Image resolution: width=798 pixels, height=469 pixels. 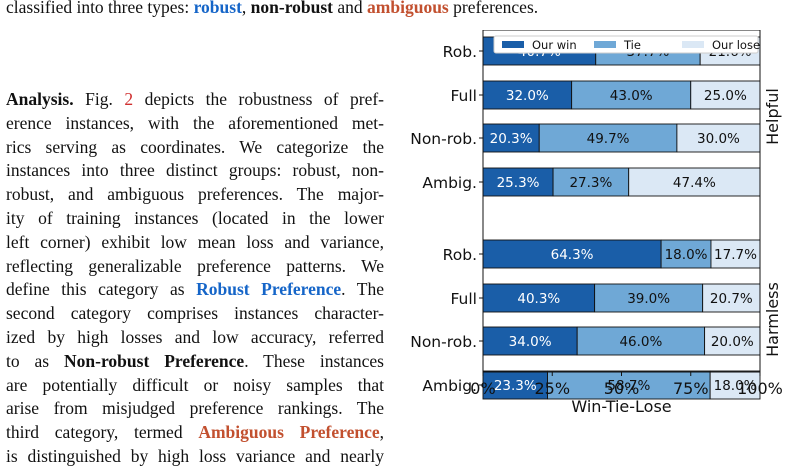 What do you see at coordinates (552, 388) in the screenshot?
I see `x-tick-label: 25%` at bounding box center [552, 388].